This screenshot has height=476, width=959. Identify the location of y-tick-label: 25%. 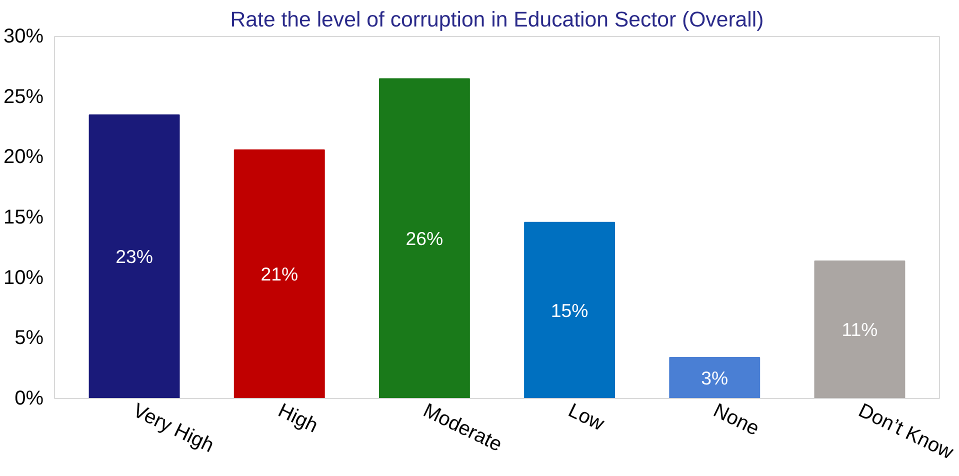
(23, 97).